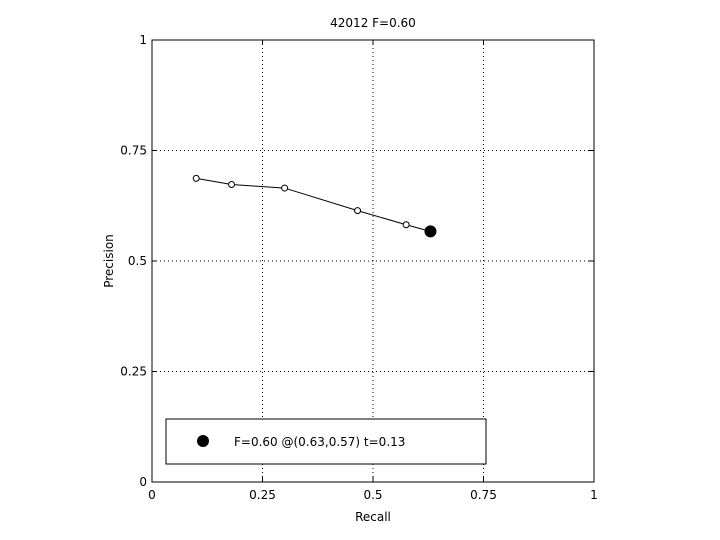 The height and width of the screenshot is (540, 720). I want to click on x-tick-label: 0.5, so click(372, 495).